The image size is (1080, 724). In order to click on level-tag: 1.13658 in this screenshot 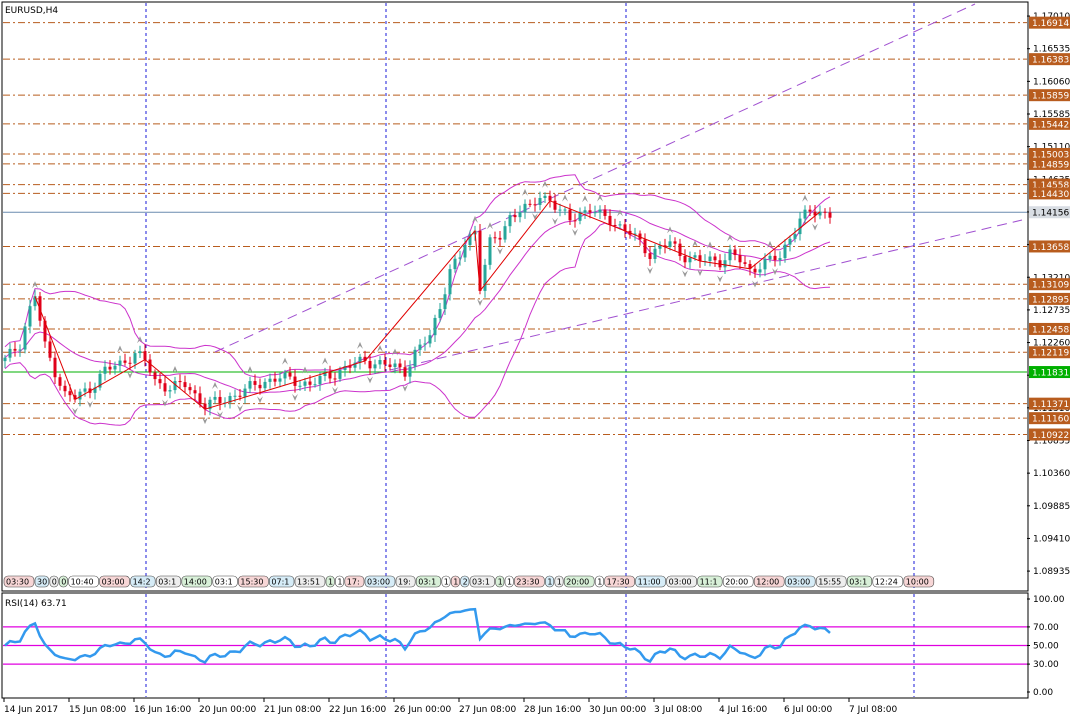, I will do `click(1049, 246)`.